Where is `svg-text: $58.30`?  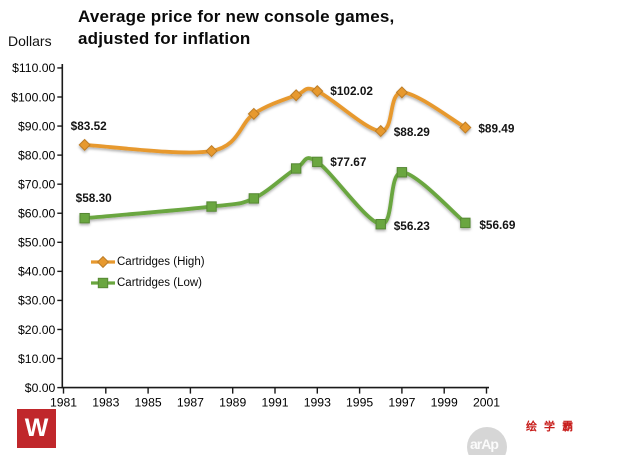 svg-text: $58.30 is located at coordinates (94, 198).